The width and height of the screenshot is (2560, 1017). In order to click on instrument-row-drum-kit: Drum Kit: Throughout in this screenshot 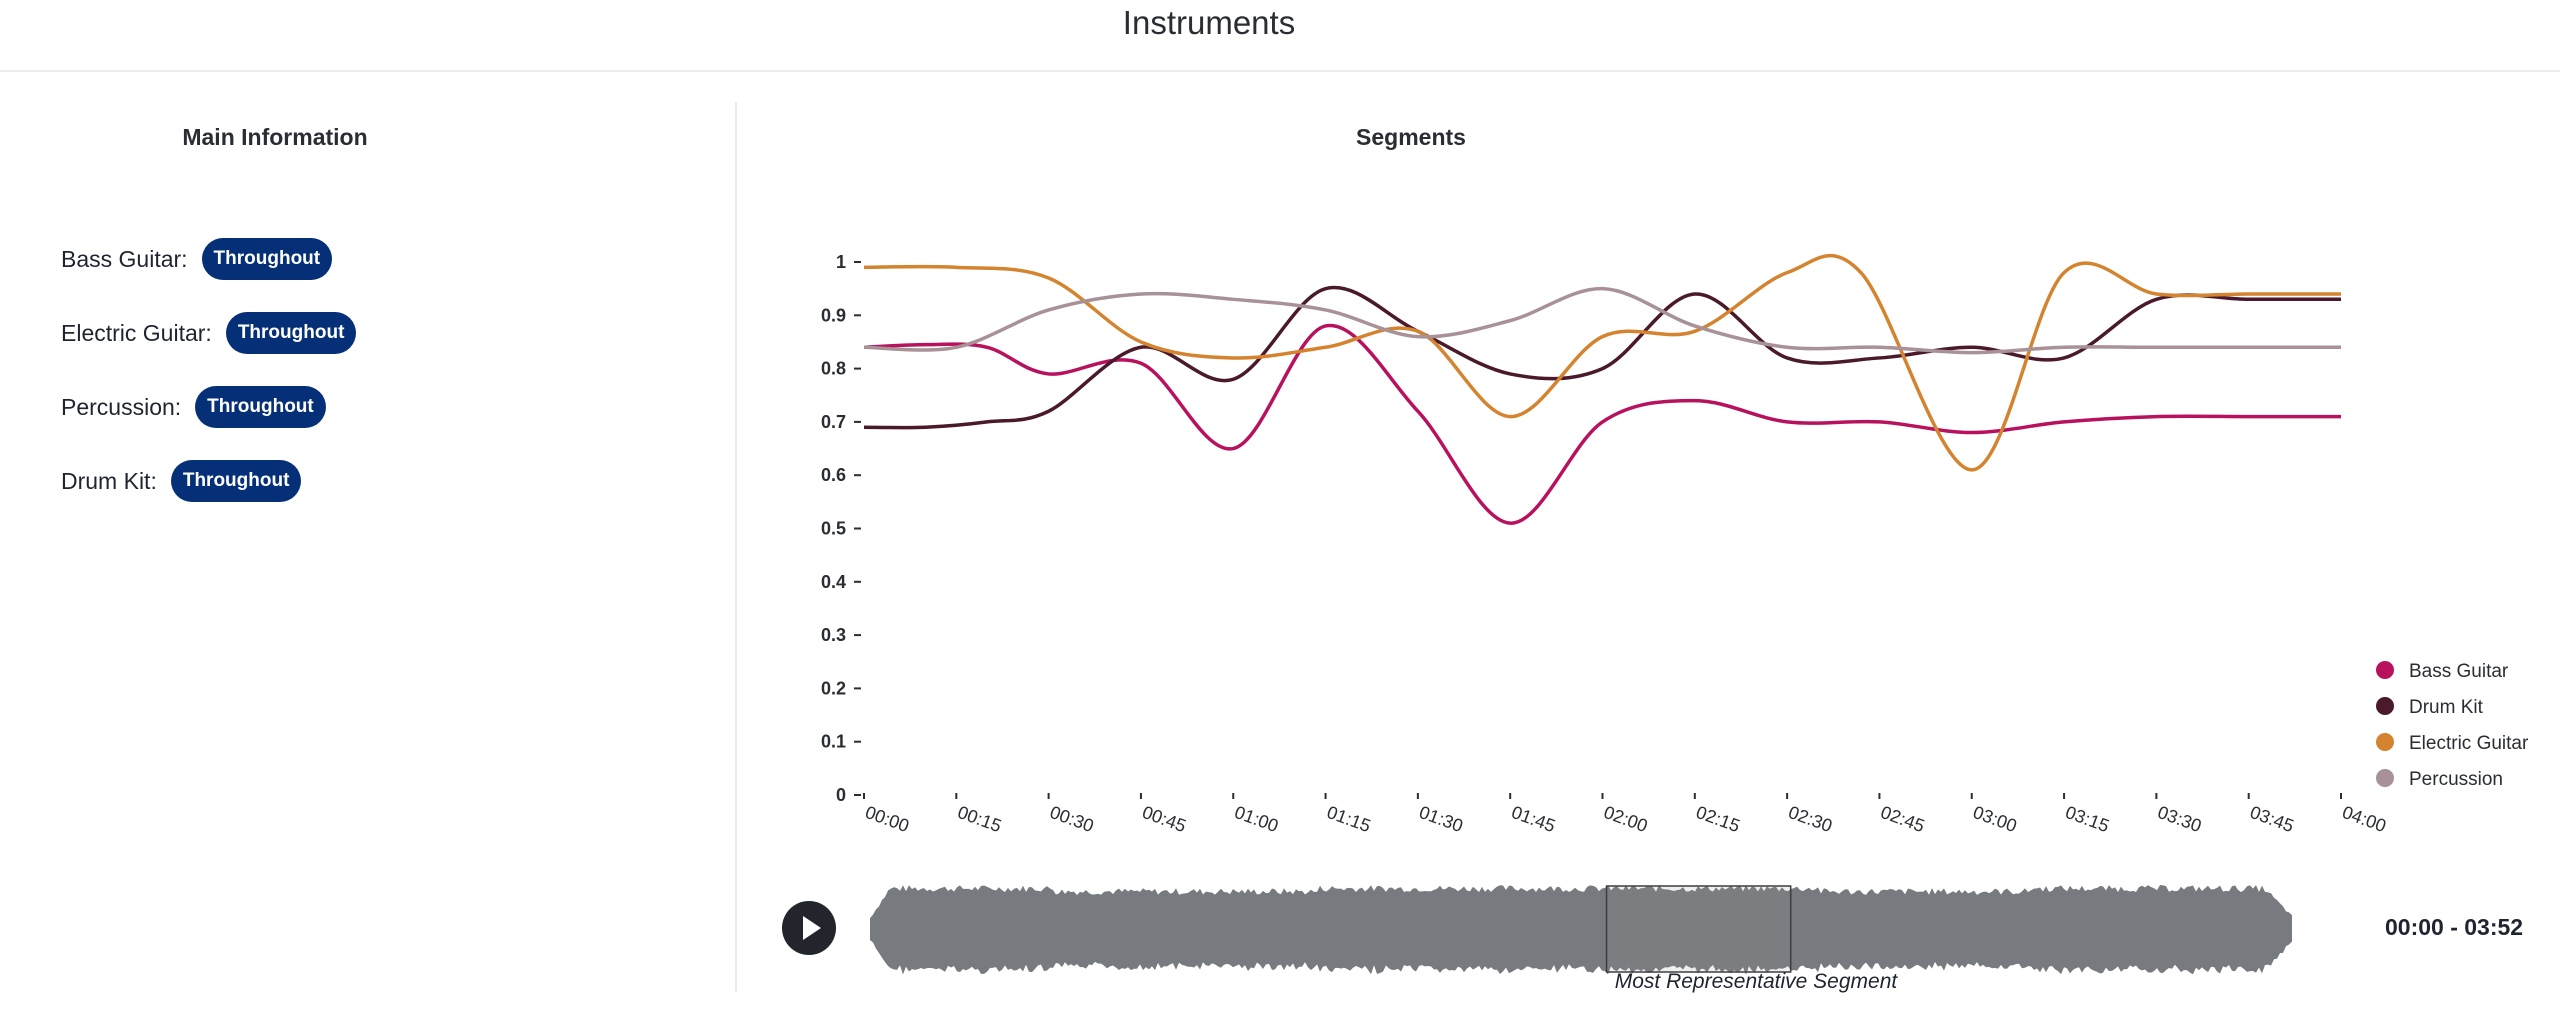, I will do `click(208, 481)`.